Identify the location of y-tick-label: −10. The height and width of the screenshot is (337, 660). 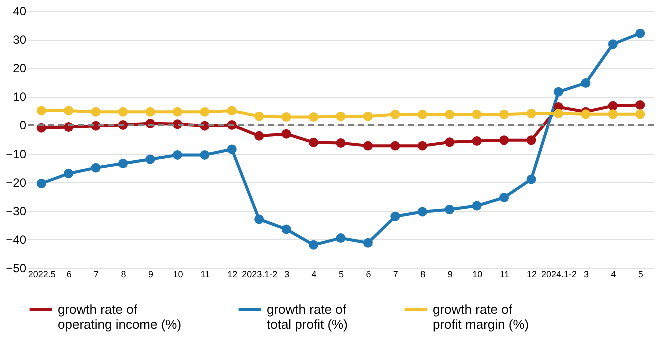
(16, 154).